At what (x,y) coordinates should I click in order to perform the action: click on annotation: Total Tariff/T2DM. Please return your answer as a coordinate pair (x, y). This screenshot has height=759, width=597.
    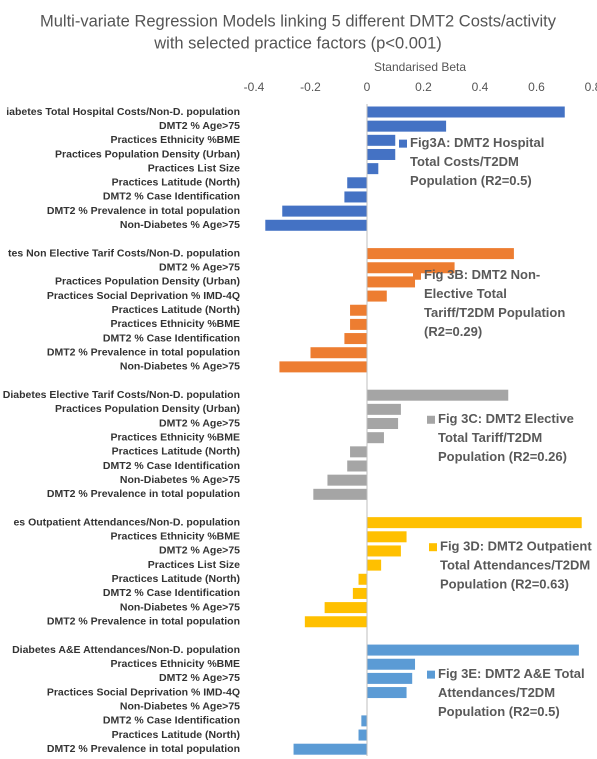
    Looking at the image, I should click on (490, 437).